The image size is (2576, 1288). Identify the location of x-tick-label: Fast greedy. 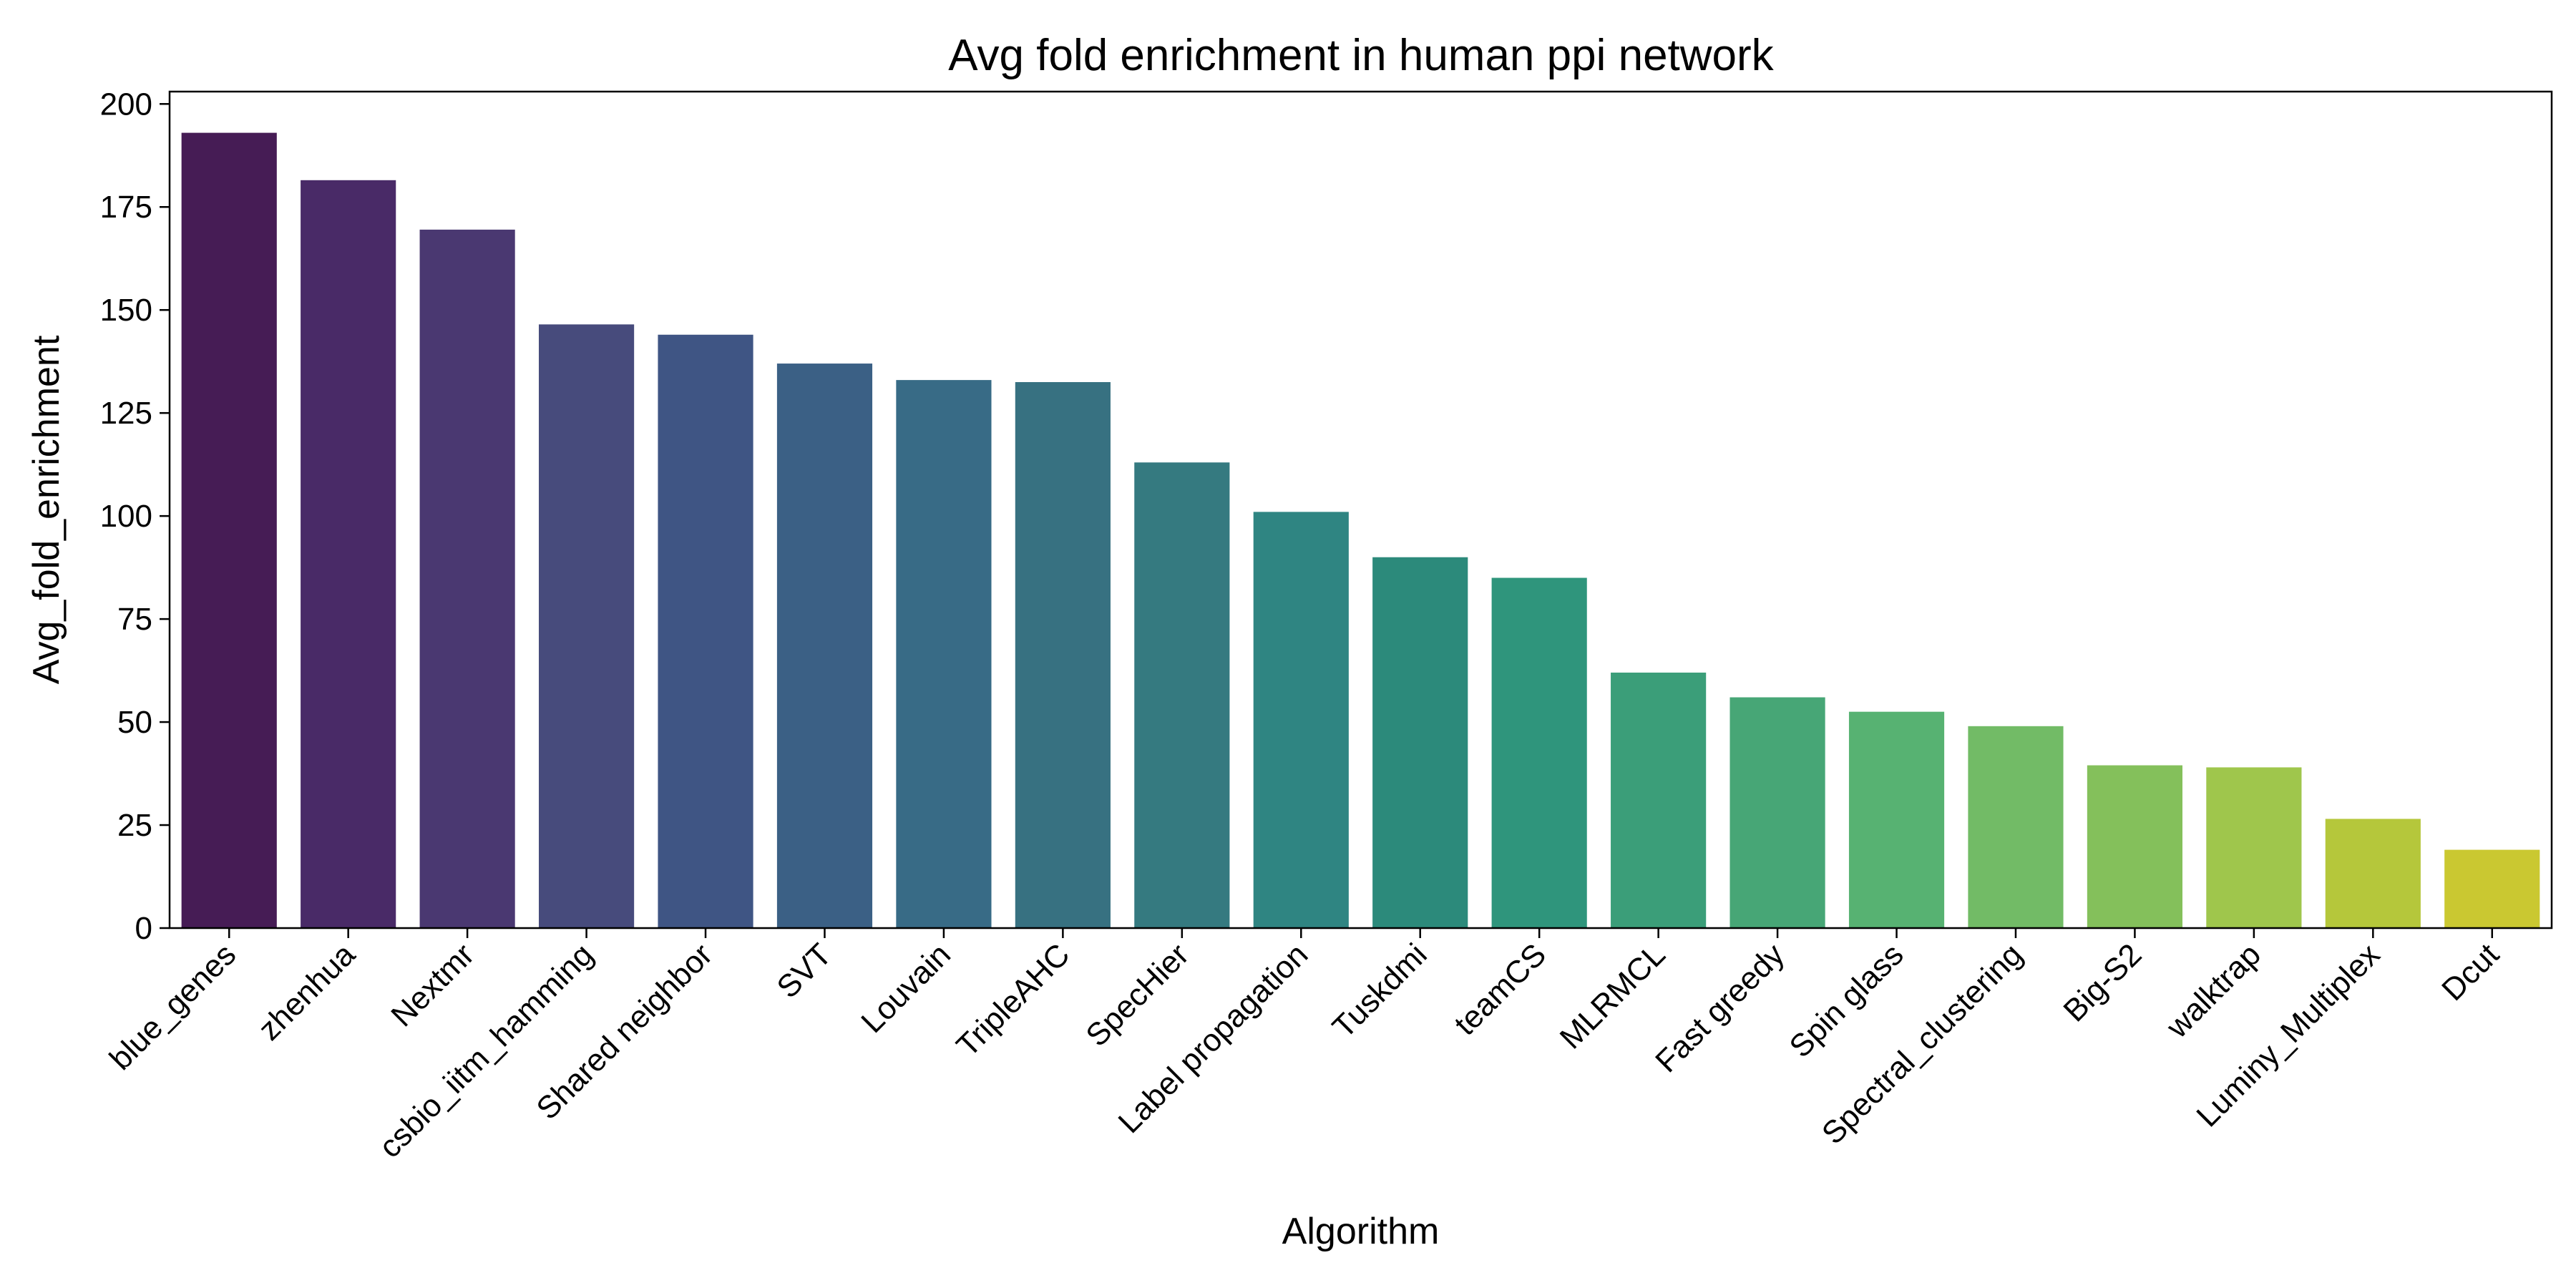
(1720, 1008).